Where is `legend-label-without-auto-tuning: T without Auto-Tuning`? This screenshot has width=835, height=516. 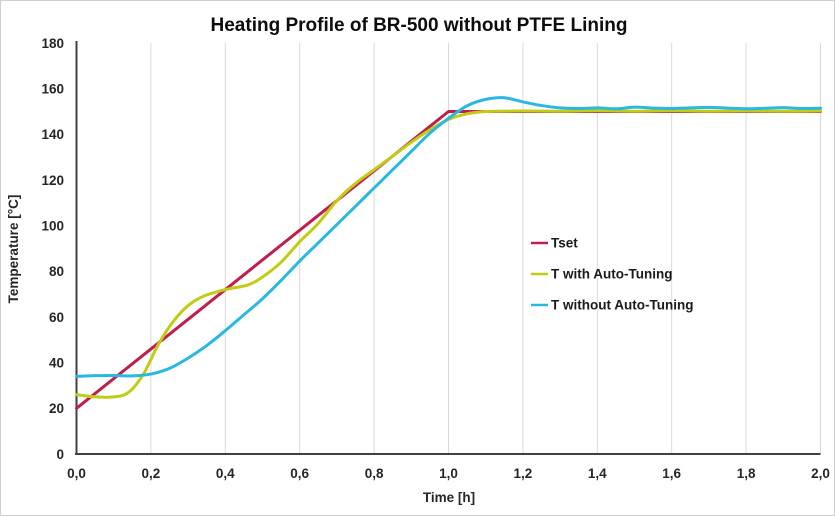
legend-label-without-auto-tuning: T without Auto-Tuning is located at coordinates (622, 305).